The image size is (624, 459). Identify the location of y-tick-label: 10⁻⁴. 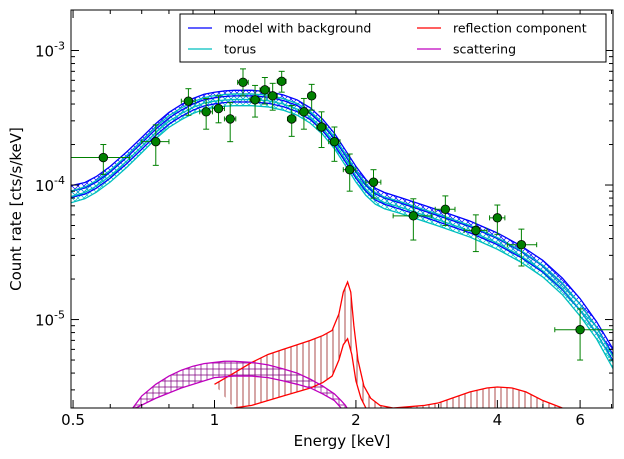
(50, 184).